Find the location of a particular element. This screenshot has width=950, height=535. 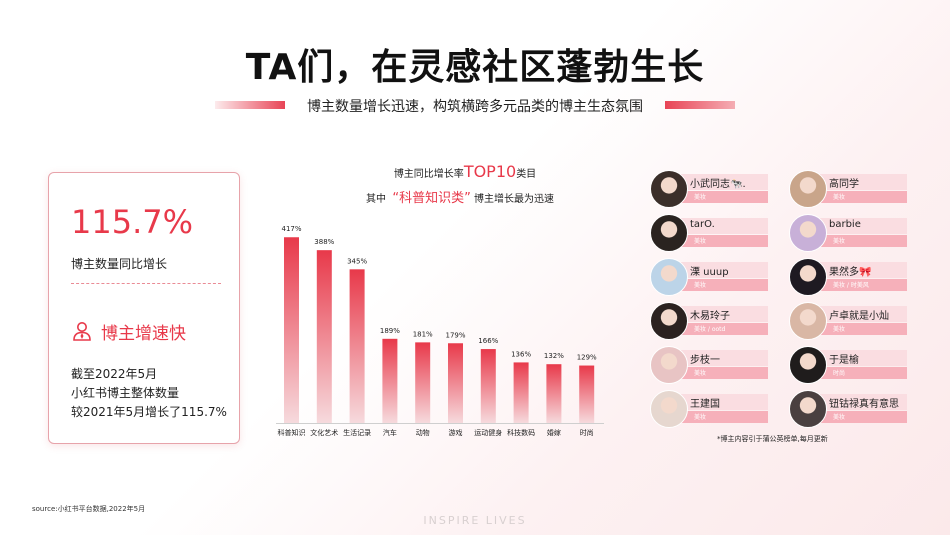

kol-card: 钮钴禄真有意思 美妆 is located at coordinates (851, 409).